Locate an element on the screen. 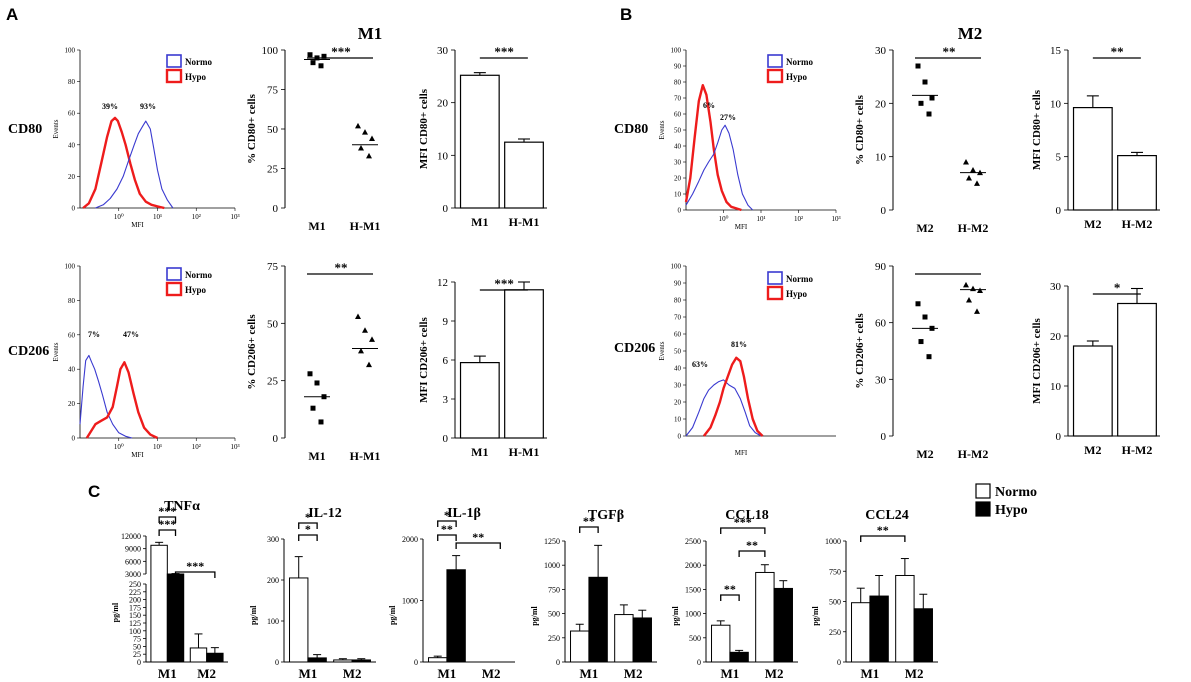 This screenshot has width=1191, height=682. B_cd80_hist-legend-hypo-swatch is located at coordinates (775, 76).